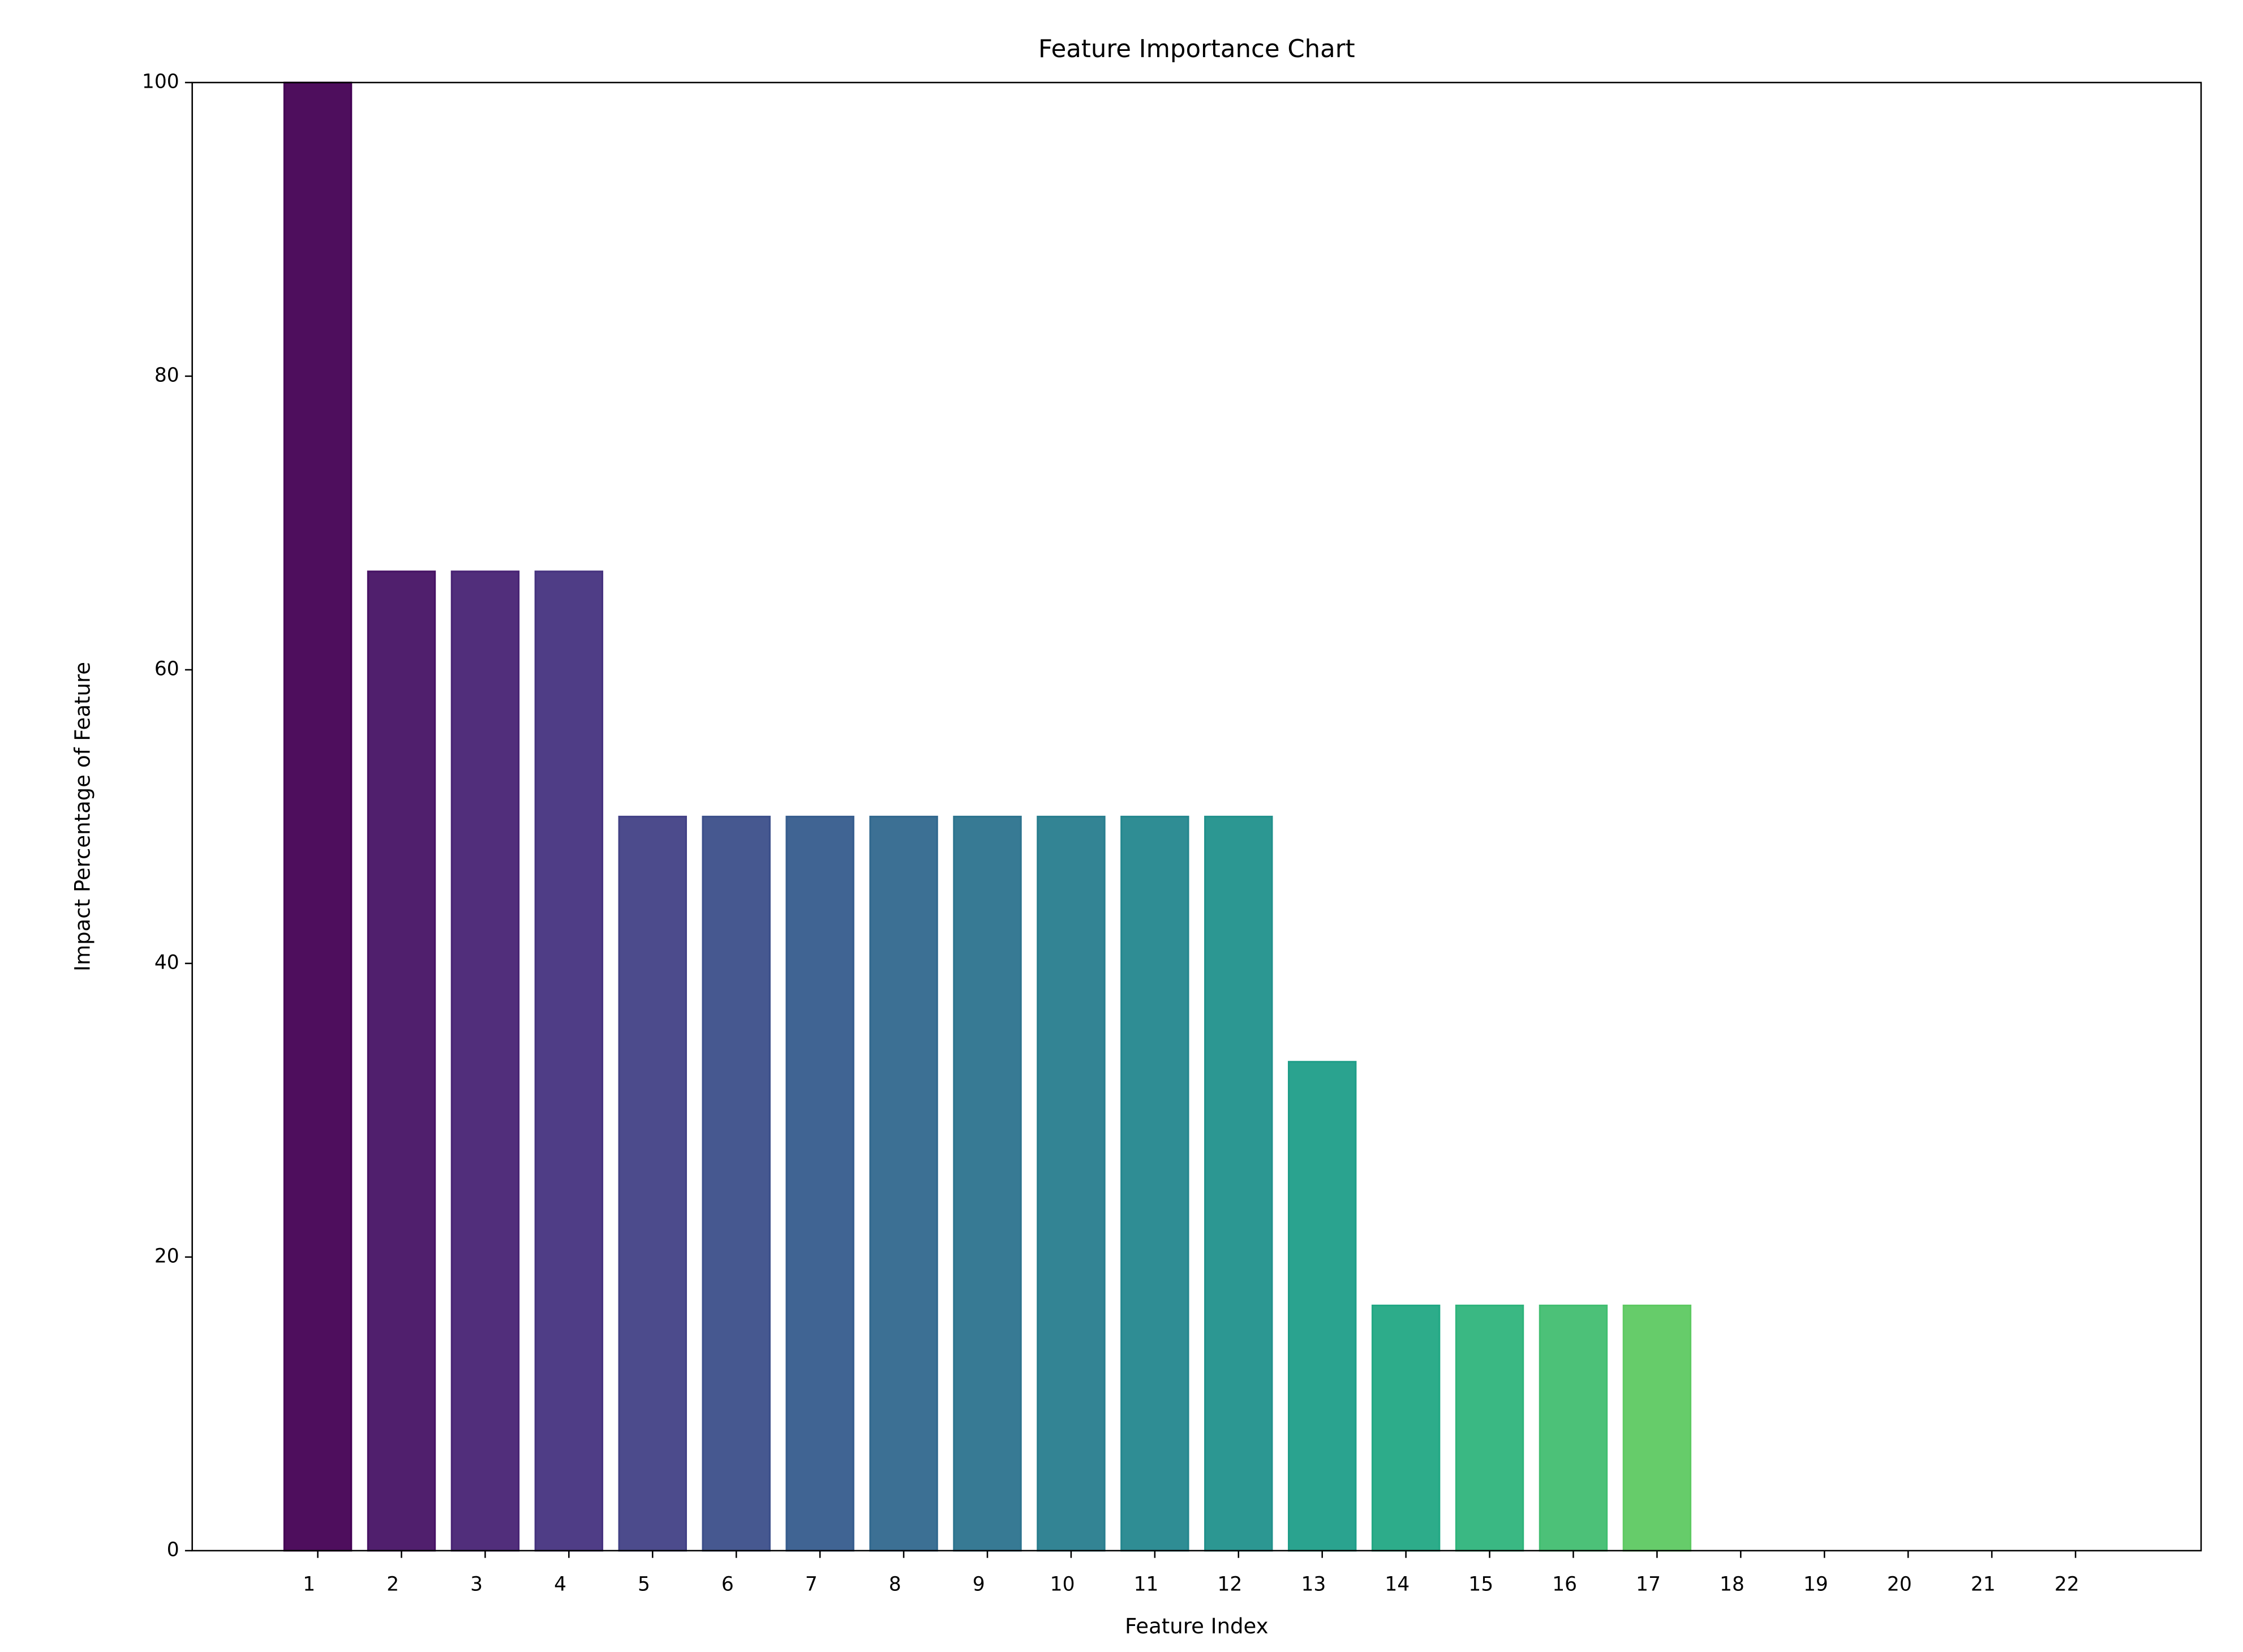 The image size is (2243, 1652). Describe the element at coordinates (166, 1256) in the screenshot. I see `y-tick-label: 20` at that location.